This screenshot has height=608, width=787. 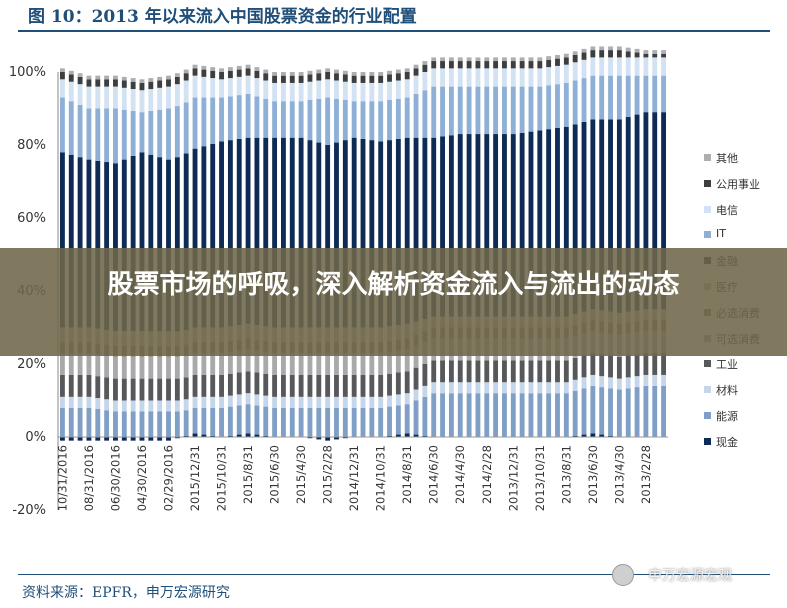 I want to click on legend-label: IT, so click(x=721, y=234).